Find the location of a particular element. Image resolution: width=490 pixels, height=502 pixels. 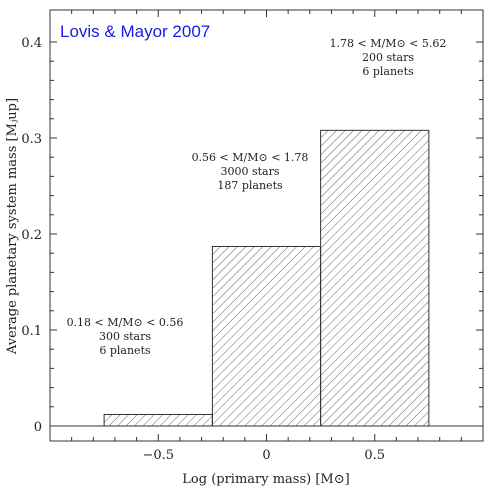

bin-annotation-line: 0.56 < M/M⊙ < 1.78 is located at coordinates (250, 157).